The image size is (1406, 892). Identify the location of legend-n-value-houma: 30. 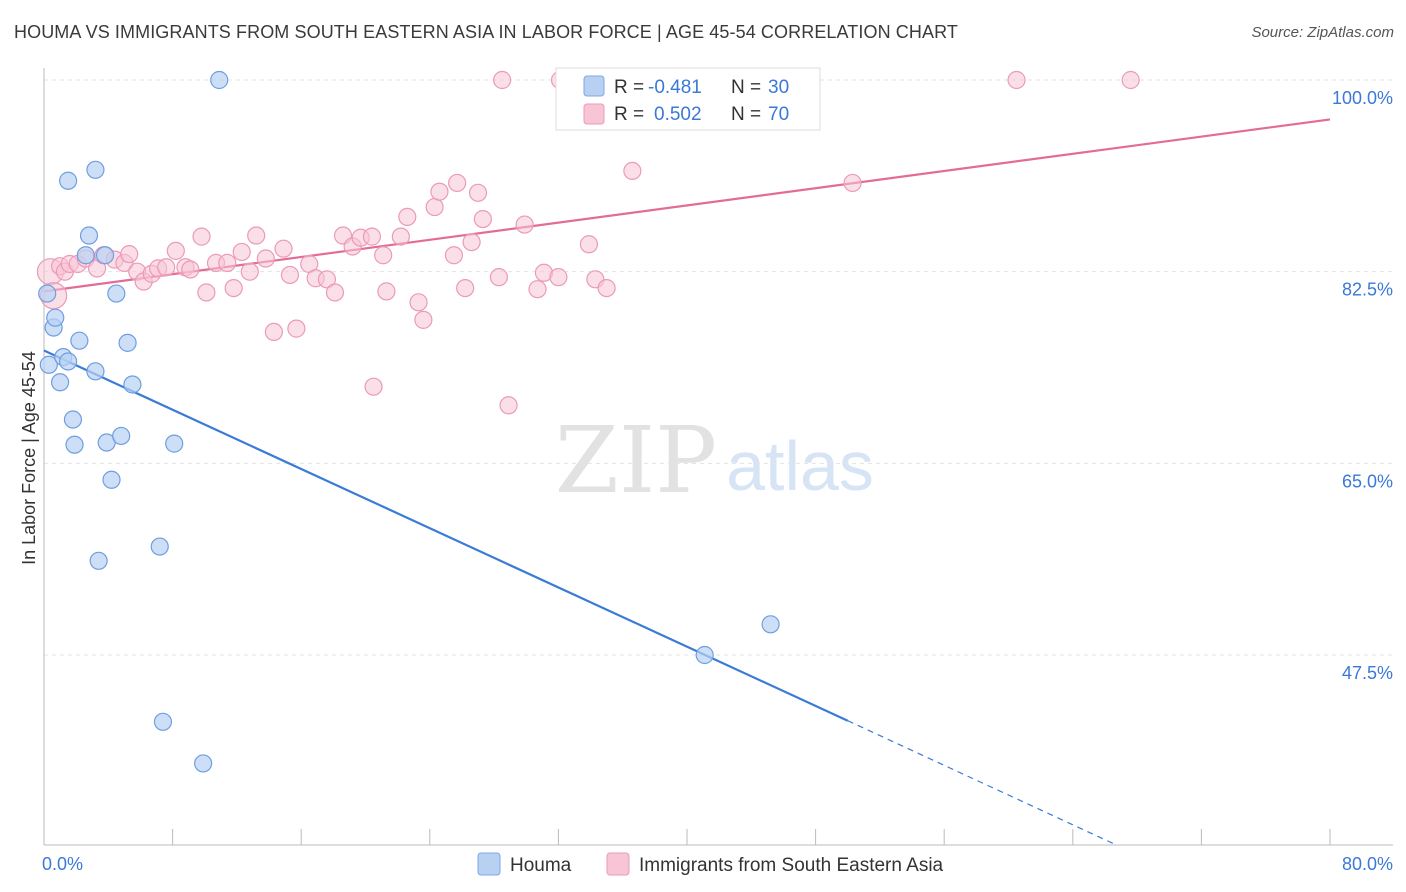
(778, 87).